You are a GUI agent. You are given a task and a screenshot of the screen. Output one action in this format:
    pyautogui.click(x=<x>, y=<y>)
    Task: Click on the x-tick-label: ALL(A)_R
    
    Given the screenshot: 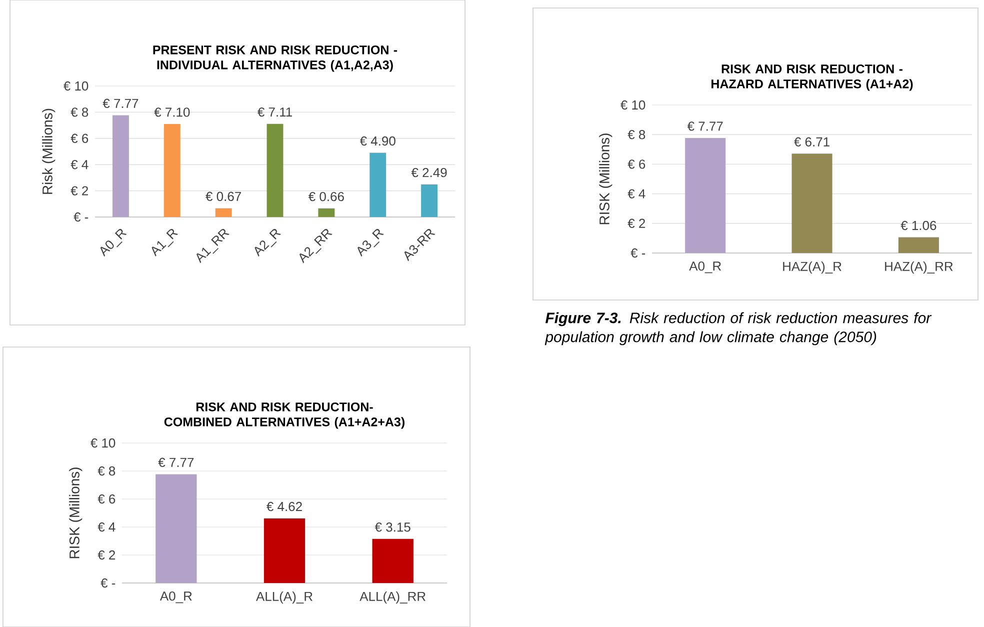 What is the action you would take?
    pyautogui.click(x=284, y=597)
    